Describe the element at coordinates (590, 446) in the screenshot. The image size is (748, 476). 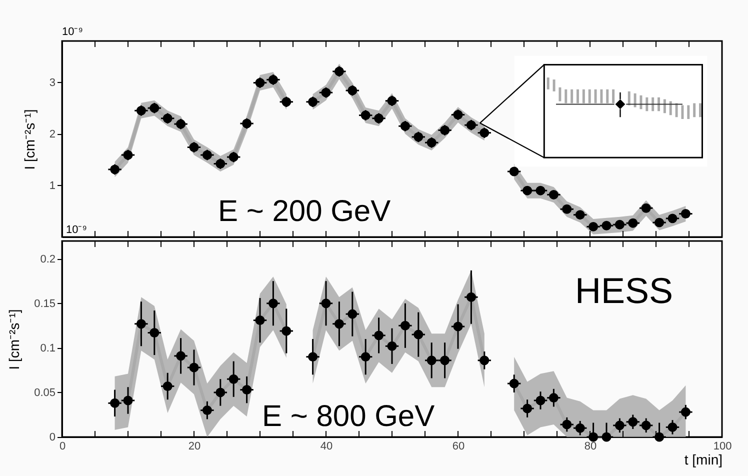
I see `x-tick-label: 80` at that location.